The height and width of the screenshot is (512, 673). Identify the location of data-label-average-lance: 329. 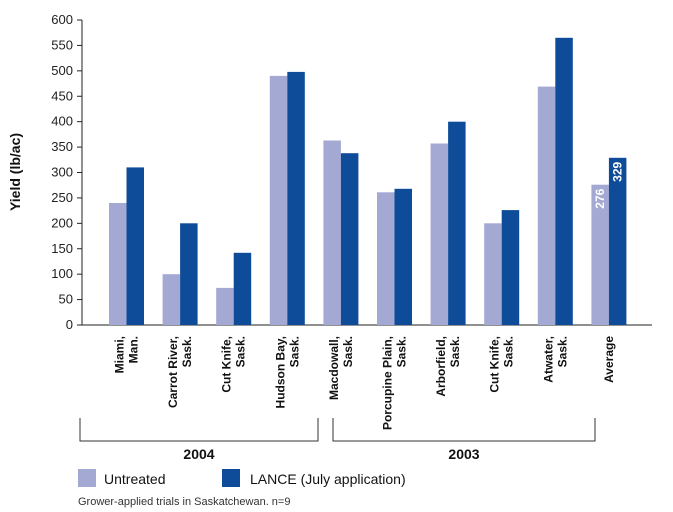
(618, 171).